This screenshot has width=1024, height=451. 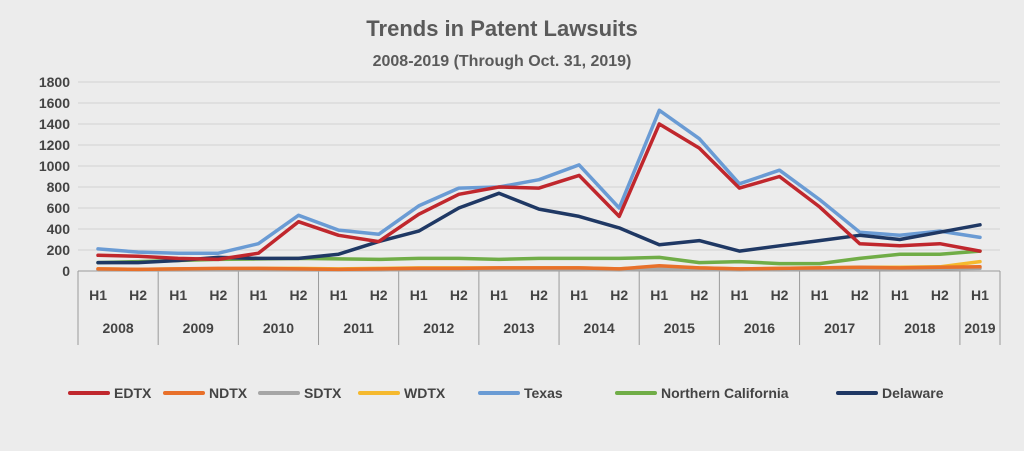 What do you see at coordinates (539, 268) in the screenshot?
I see `series-line-ndtx` at bounding box center [539, 268].